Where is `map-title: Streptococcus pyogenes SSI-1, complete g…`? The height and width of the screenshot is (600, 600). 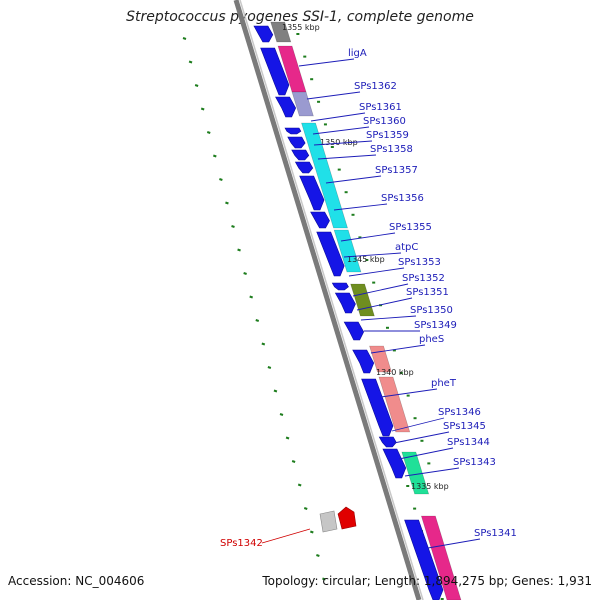
map-title: Streptococcus pyogenes SSI-1, complete g… is located at coordinates (300, 17).